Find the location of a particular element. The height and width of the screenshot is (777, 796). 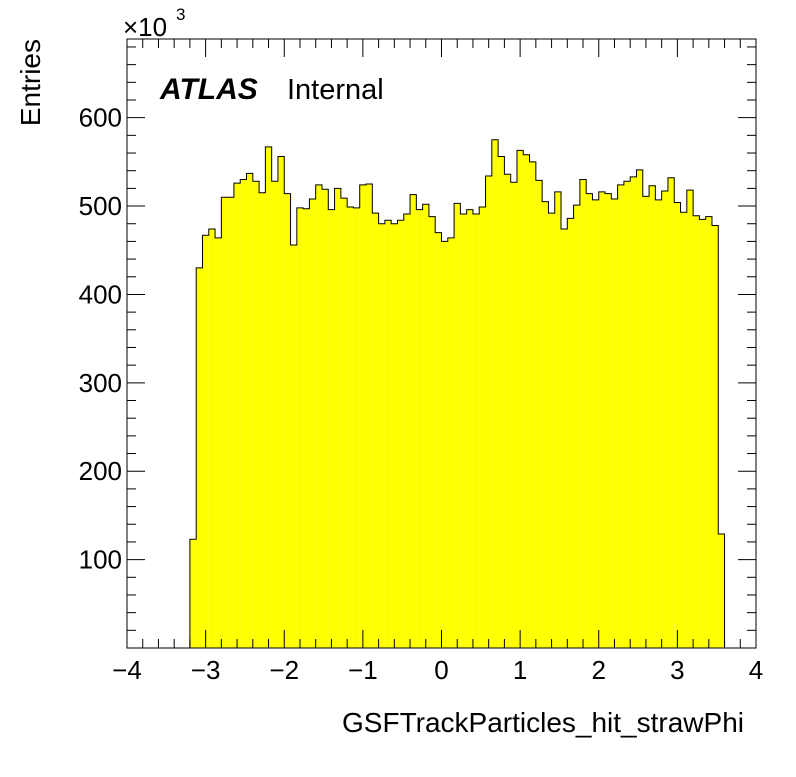

x-tick-label: −1 is located at coordinates (363, 670).